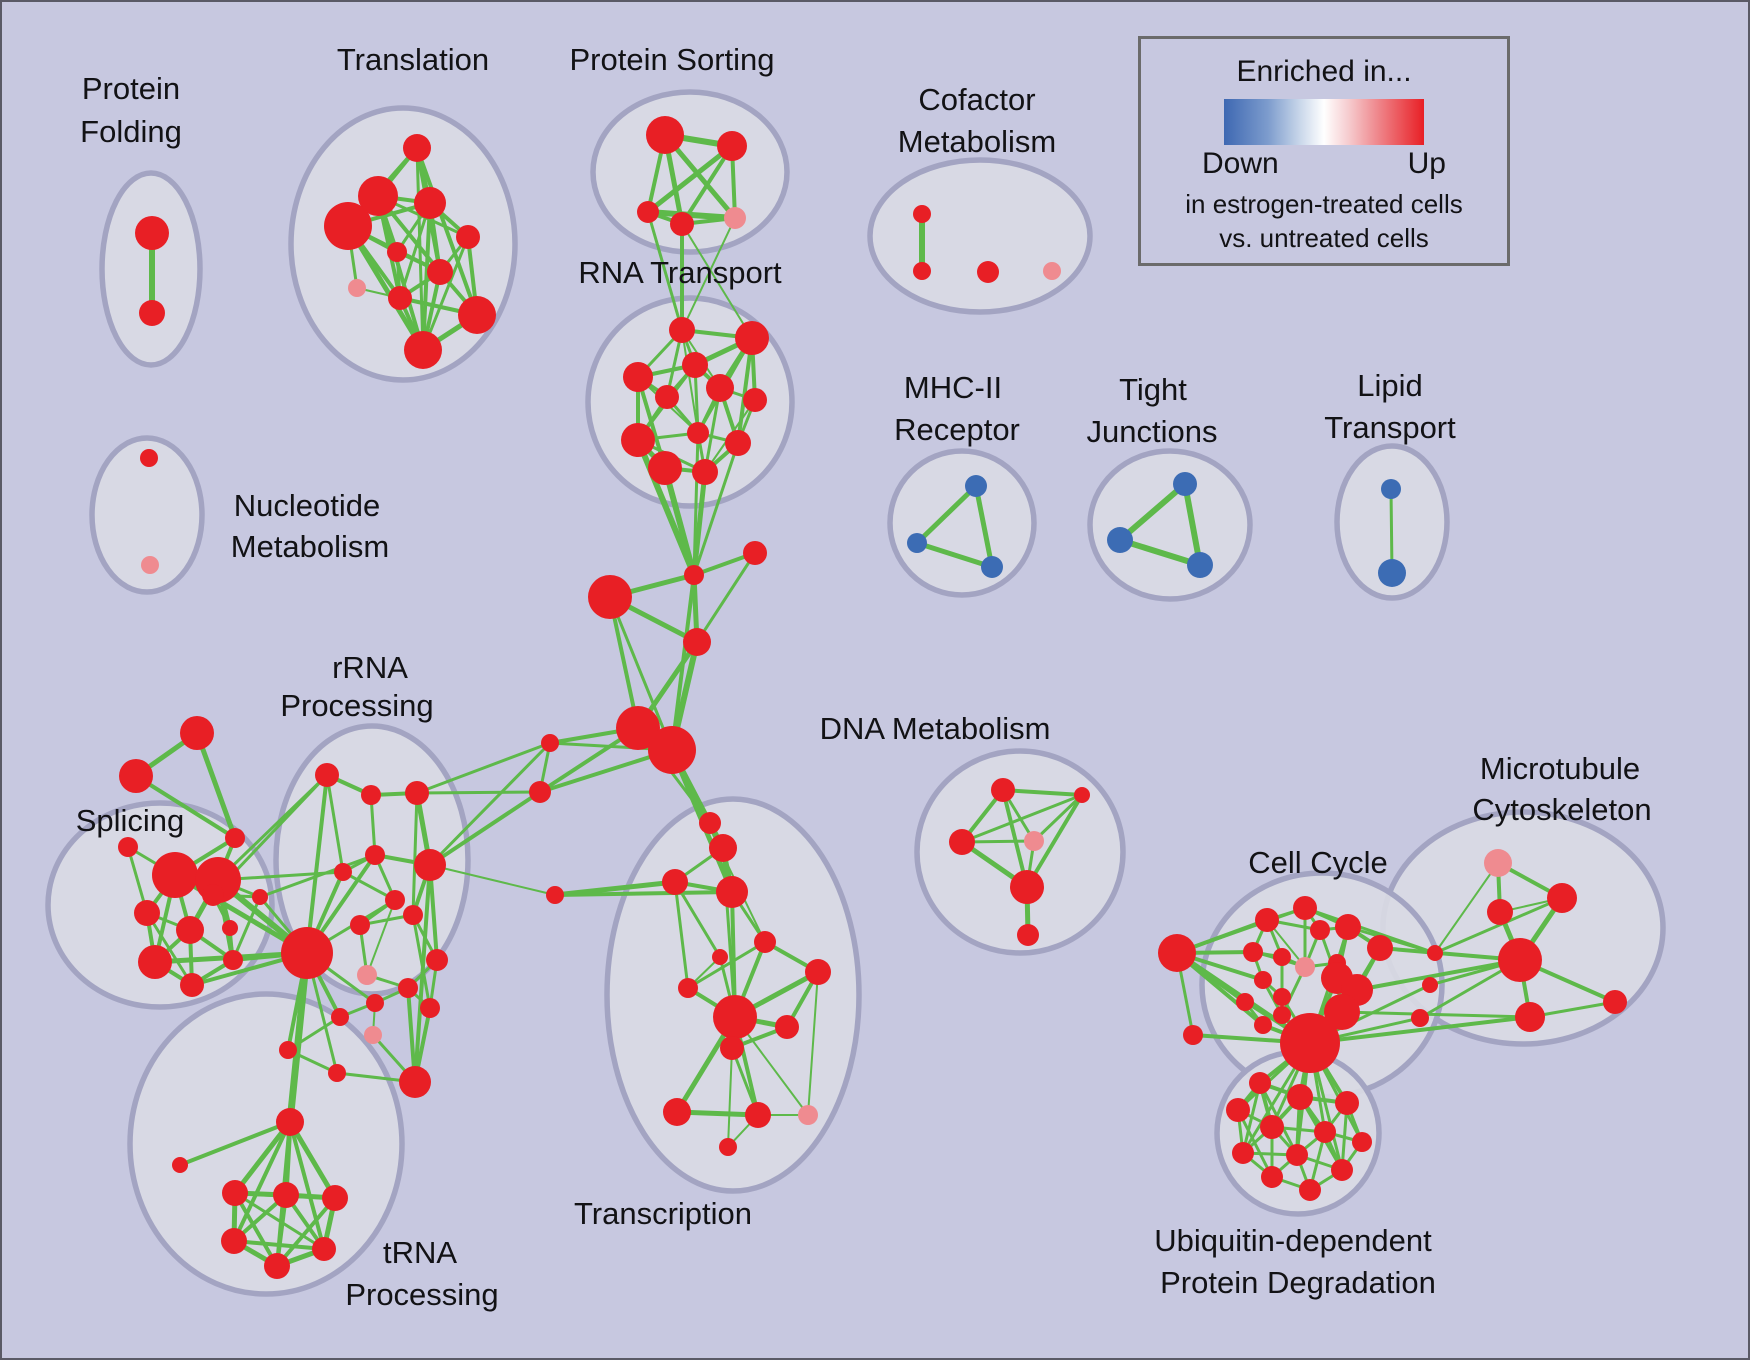  What do you see at coordinates (1293, 1240) in the screenshot?
I see `cluster-label-ubiquitin-degradation: Ubiquitin-dependent` at bounding box center [1293, 1240].